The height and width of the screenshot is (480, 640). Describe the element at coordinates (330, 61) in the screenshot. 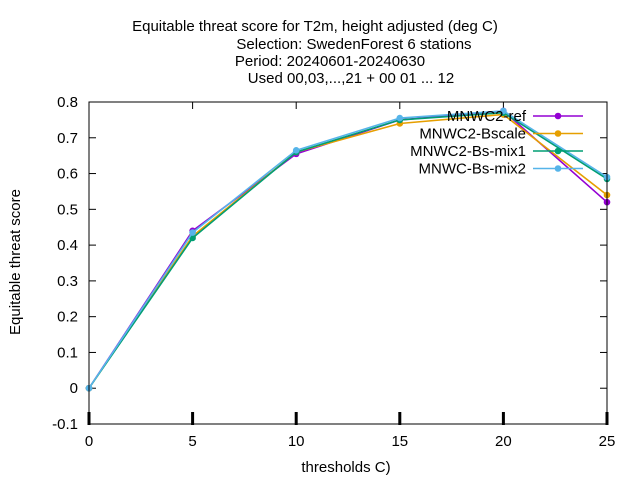

I see `title-line-3: Period: 20240601-20240630` at that location.